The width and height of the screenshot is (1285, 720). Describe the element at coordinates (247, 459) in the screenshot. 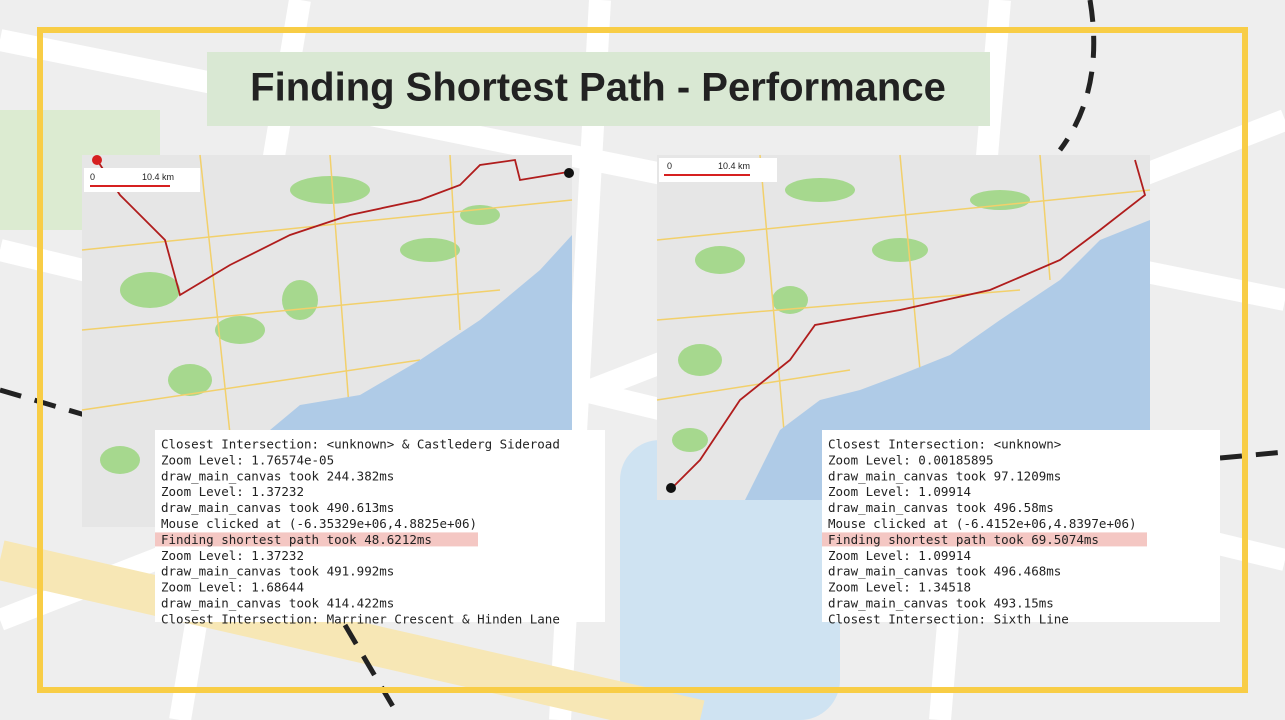

I see `log-line: Zoom Level: 1.76574e-05` at that location.